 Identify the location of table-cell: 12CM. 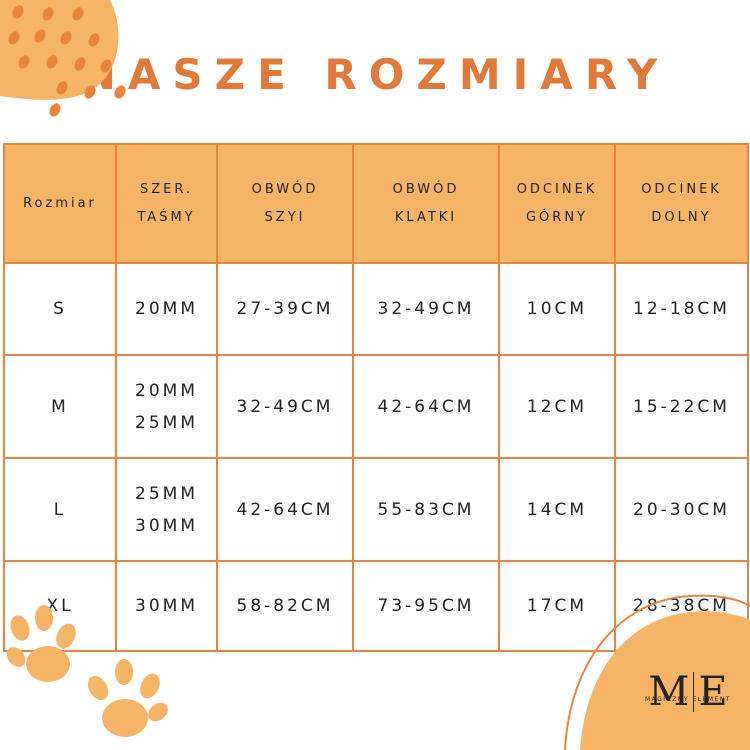
(557, 406).